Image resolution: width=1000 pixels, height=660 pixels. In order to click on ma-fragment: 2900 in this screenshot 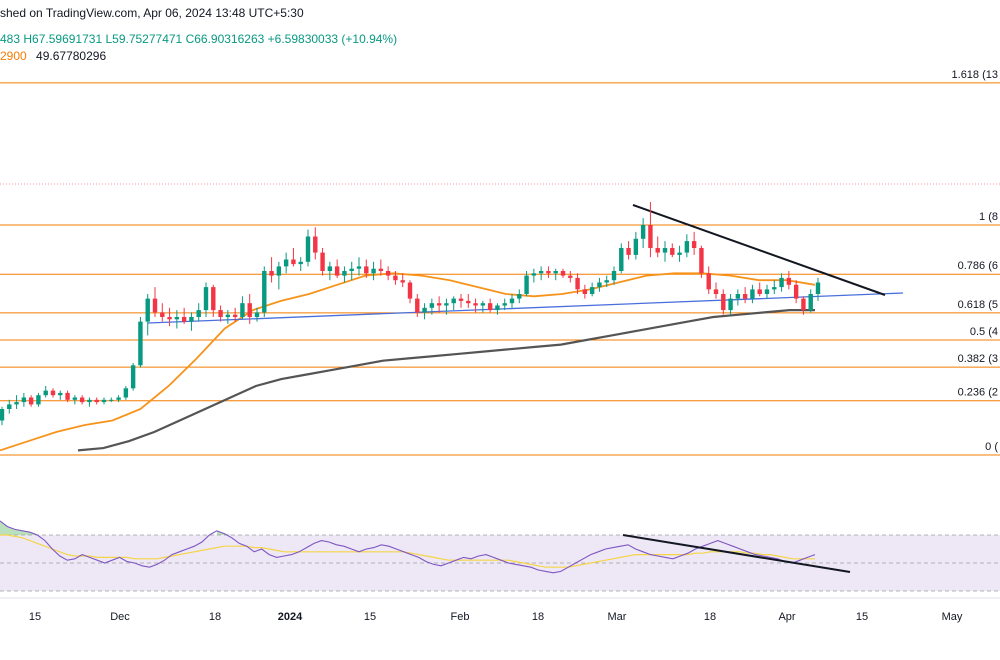, I will do `click(13, 56)`.